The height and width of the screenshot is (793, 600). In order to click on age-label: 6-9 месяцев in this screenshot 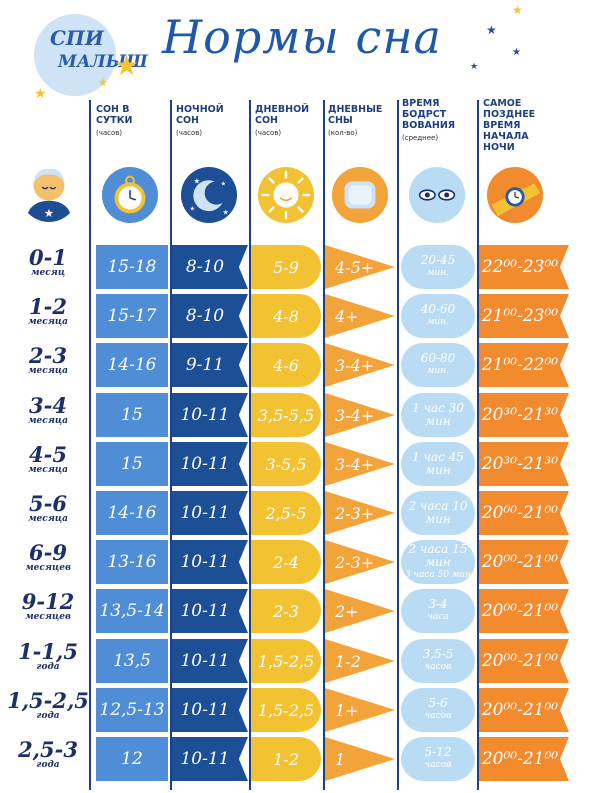, I will do `click(48, 557)`.